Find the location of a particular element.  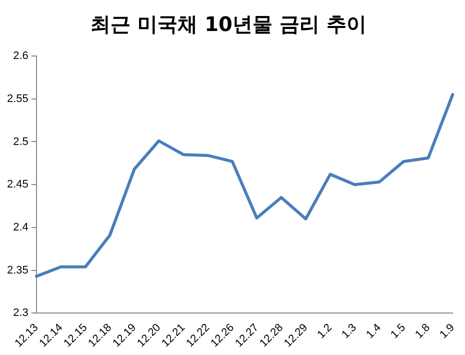

chart-title: 최근 미국채 10년물 금리 추이 is located at coordinates (228, 24).